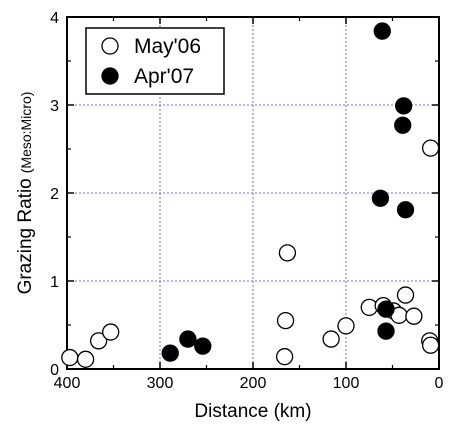  I want to click on legend-marker-may06, so click(110, 46).